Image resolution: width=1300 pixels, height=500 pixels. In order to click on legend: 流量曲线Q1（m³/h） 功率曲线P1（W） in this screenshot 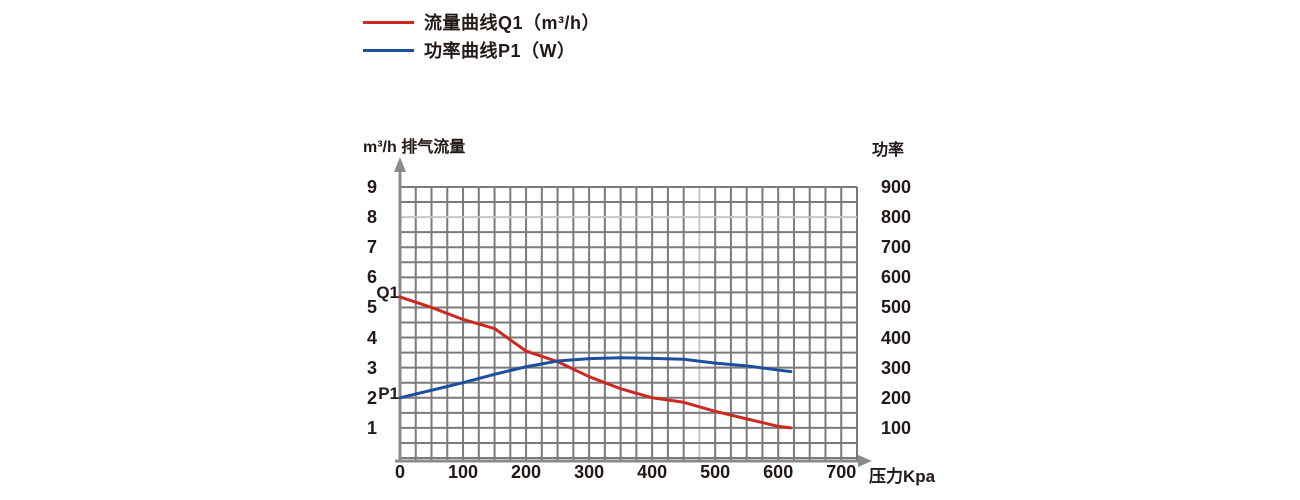, I will do `click(481, 40)`.